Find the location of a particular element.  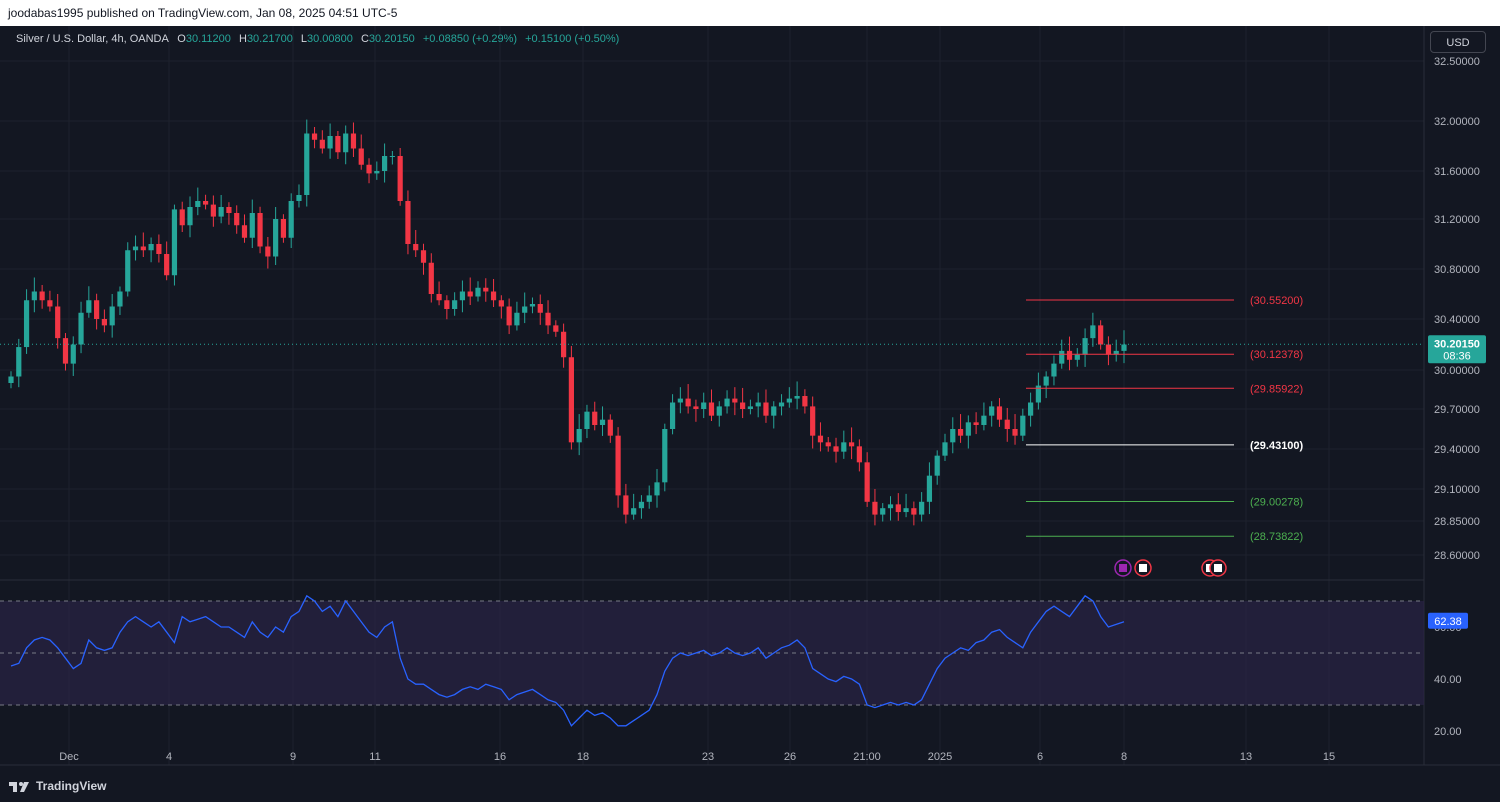

price-level-label: (28.73822) is located at coordinates (1276, 537).